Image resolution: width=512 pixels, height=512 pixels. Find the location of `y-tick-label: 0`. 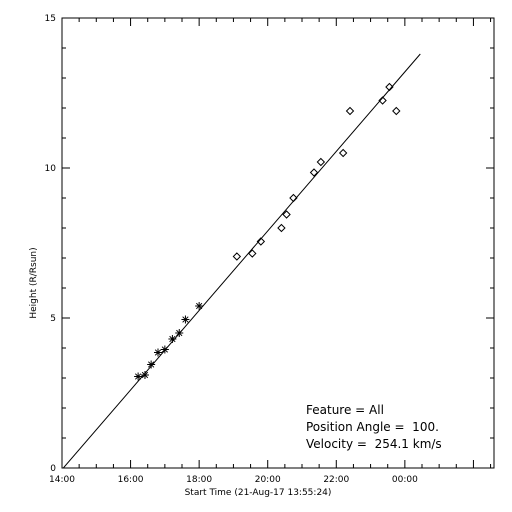

y-tick-label: 0 is located at coordinates (53, 469).